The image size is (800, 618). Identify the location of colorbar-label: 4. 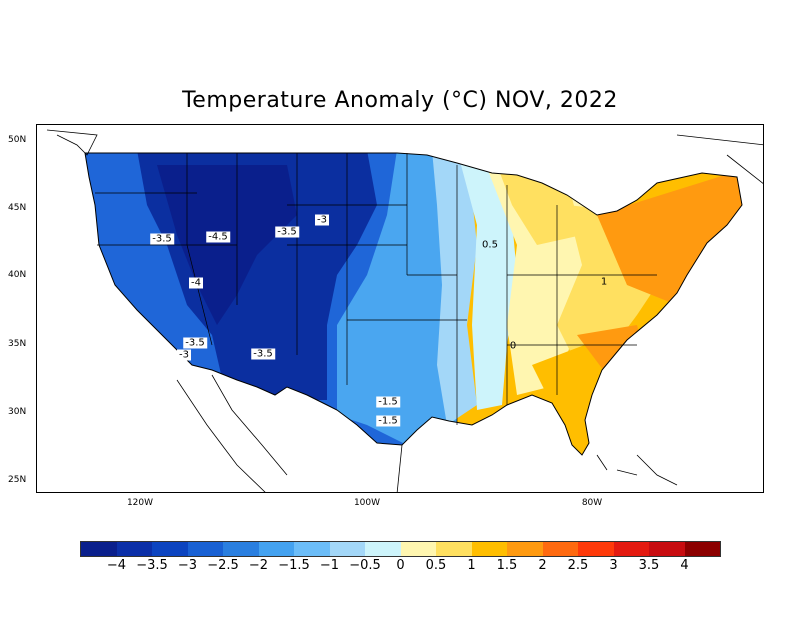
(684, 565).